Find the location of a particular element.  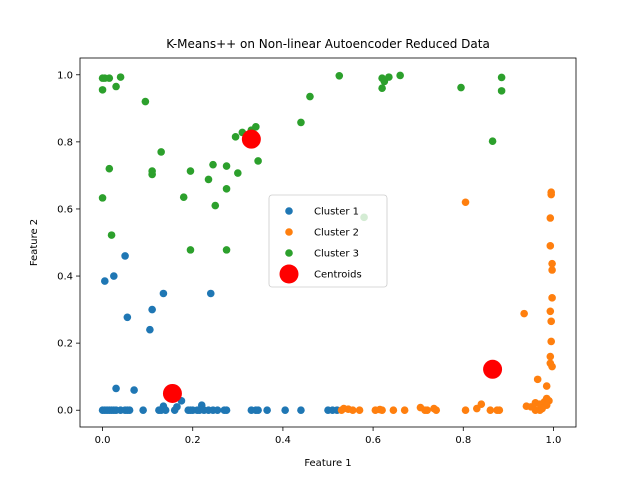

x-axis: 0.0 0.2 0.4 0.6 0.8 1.0 is located at coordinates (328, 436).